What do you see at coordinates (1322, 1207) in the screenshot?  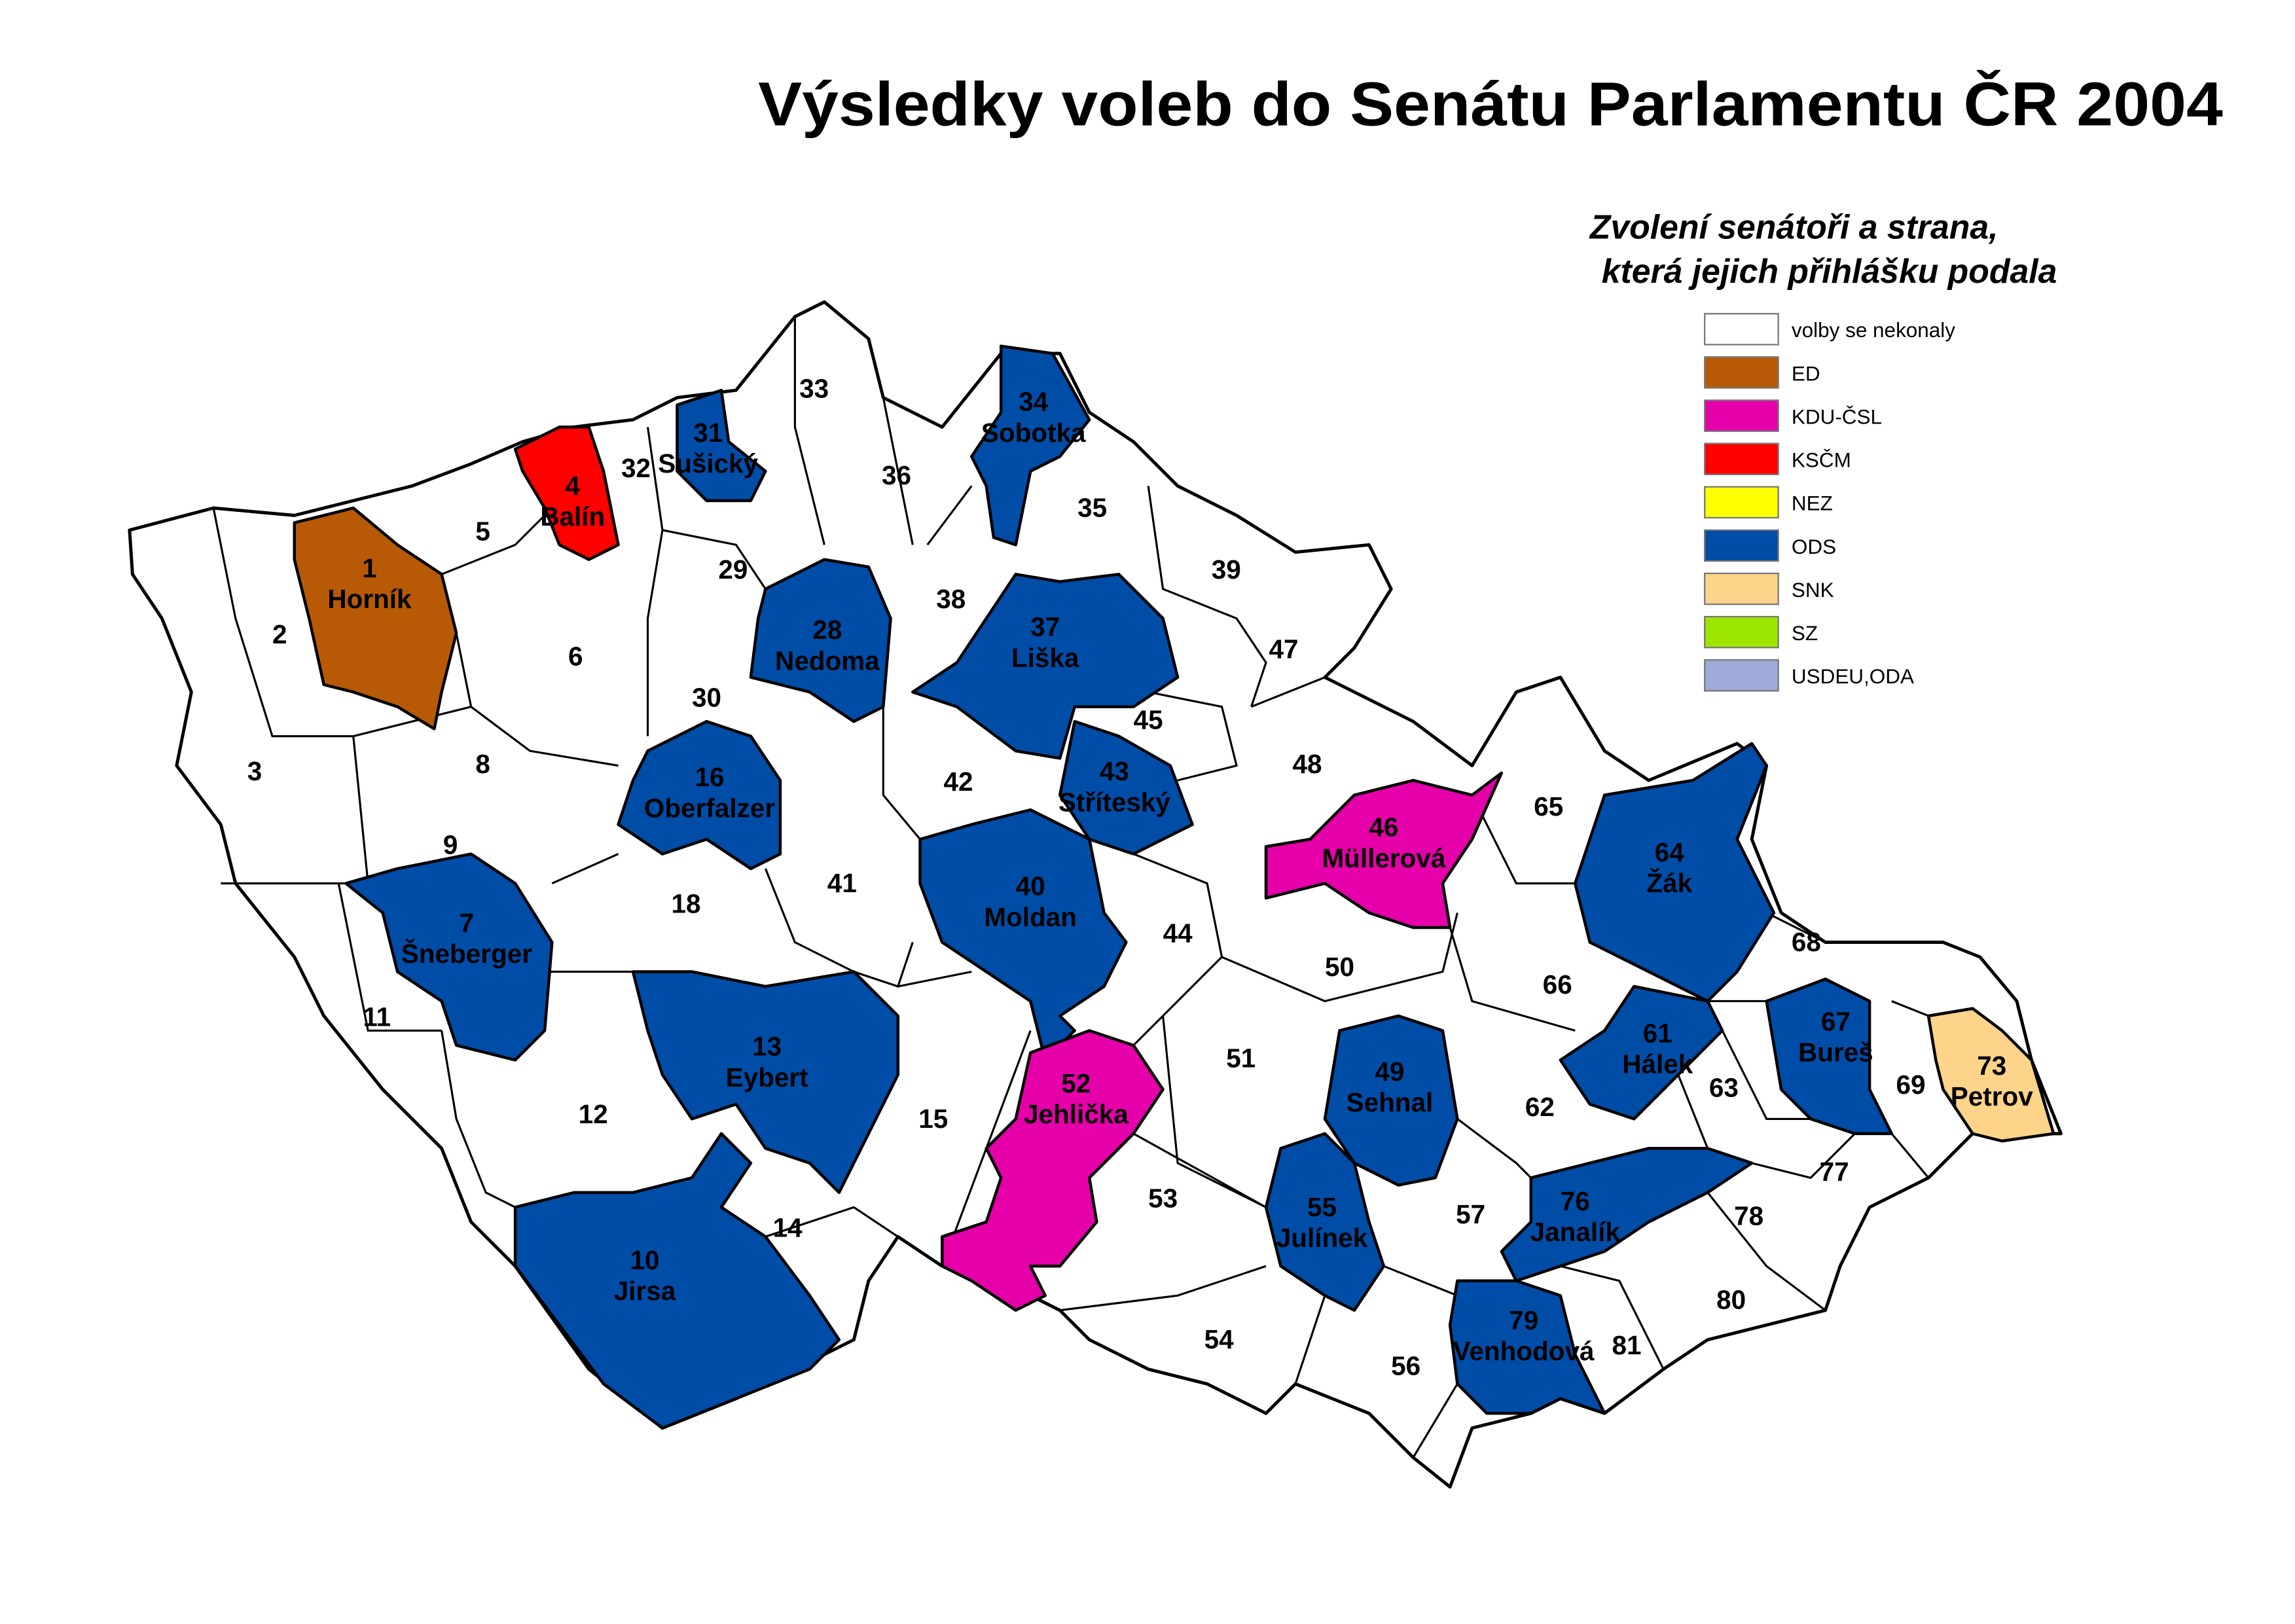 I see `district-number-label: 55` at bounding box center [1322, 1207].